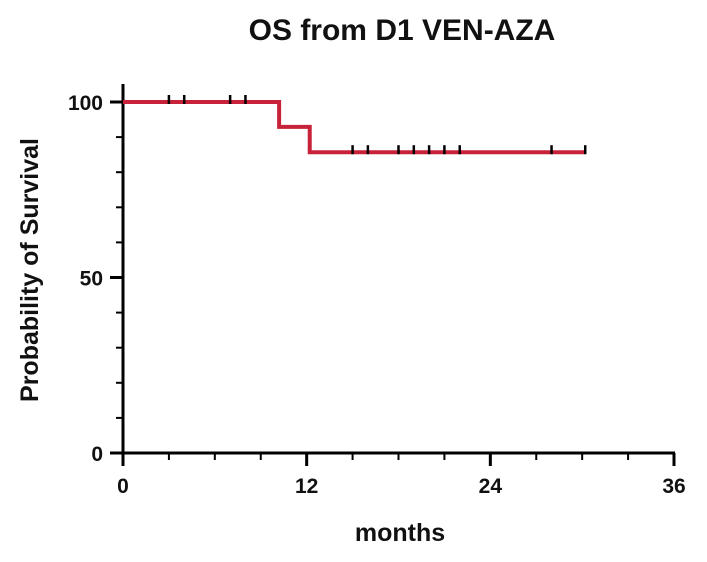 This screenshot has height=562, width=707. Describe the element at coordinates (123, 486) in the screenshot. I see `x-tick-label: 0` at that location.